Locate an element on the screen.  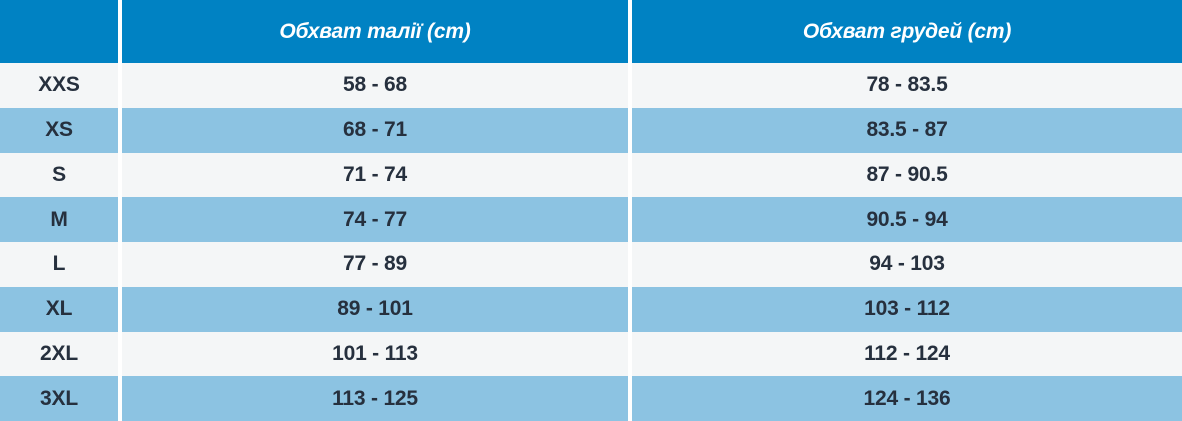
size-label: L is located at coordinates (59, 264).